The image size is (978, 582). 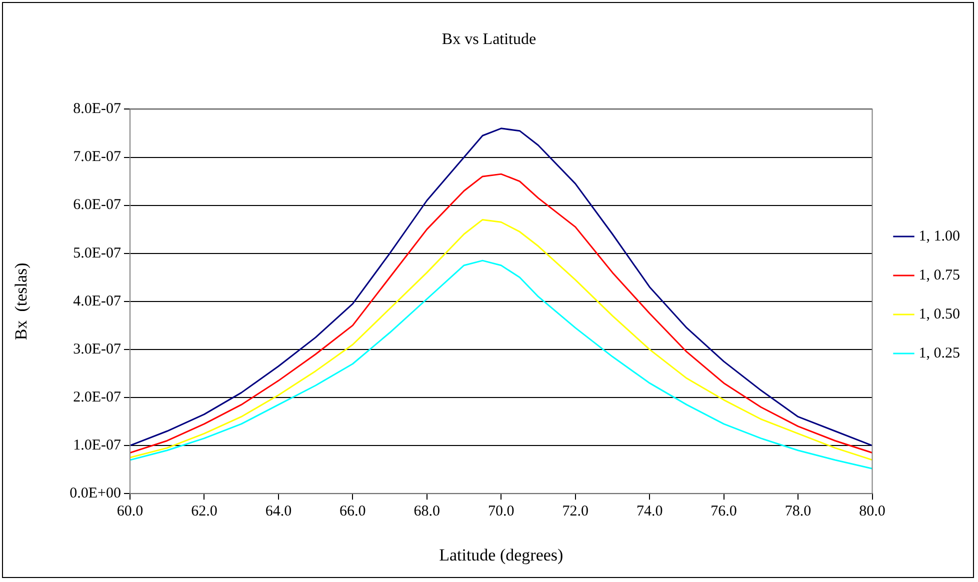 I want to click on x-axis-title: Latitude (degrees), so click(x=501, y=554).